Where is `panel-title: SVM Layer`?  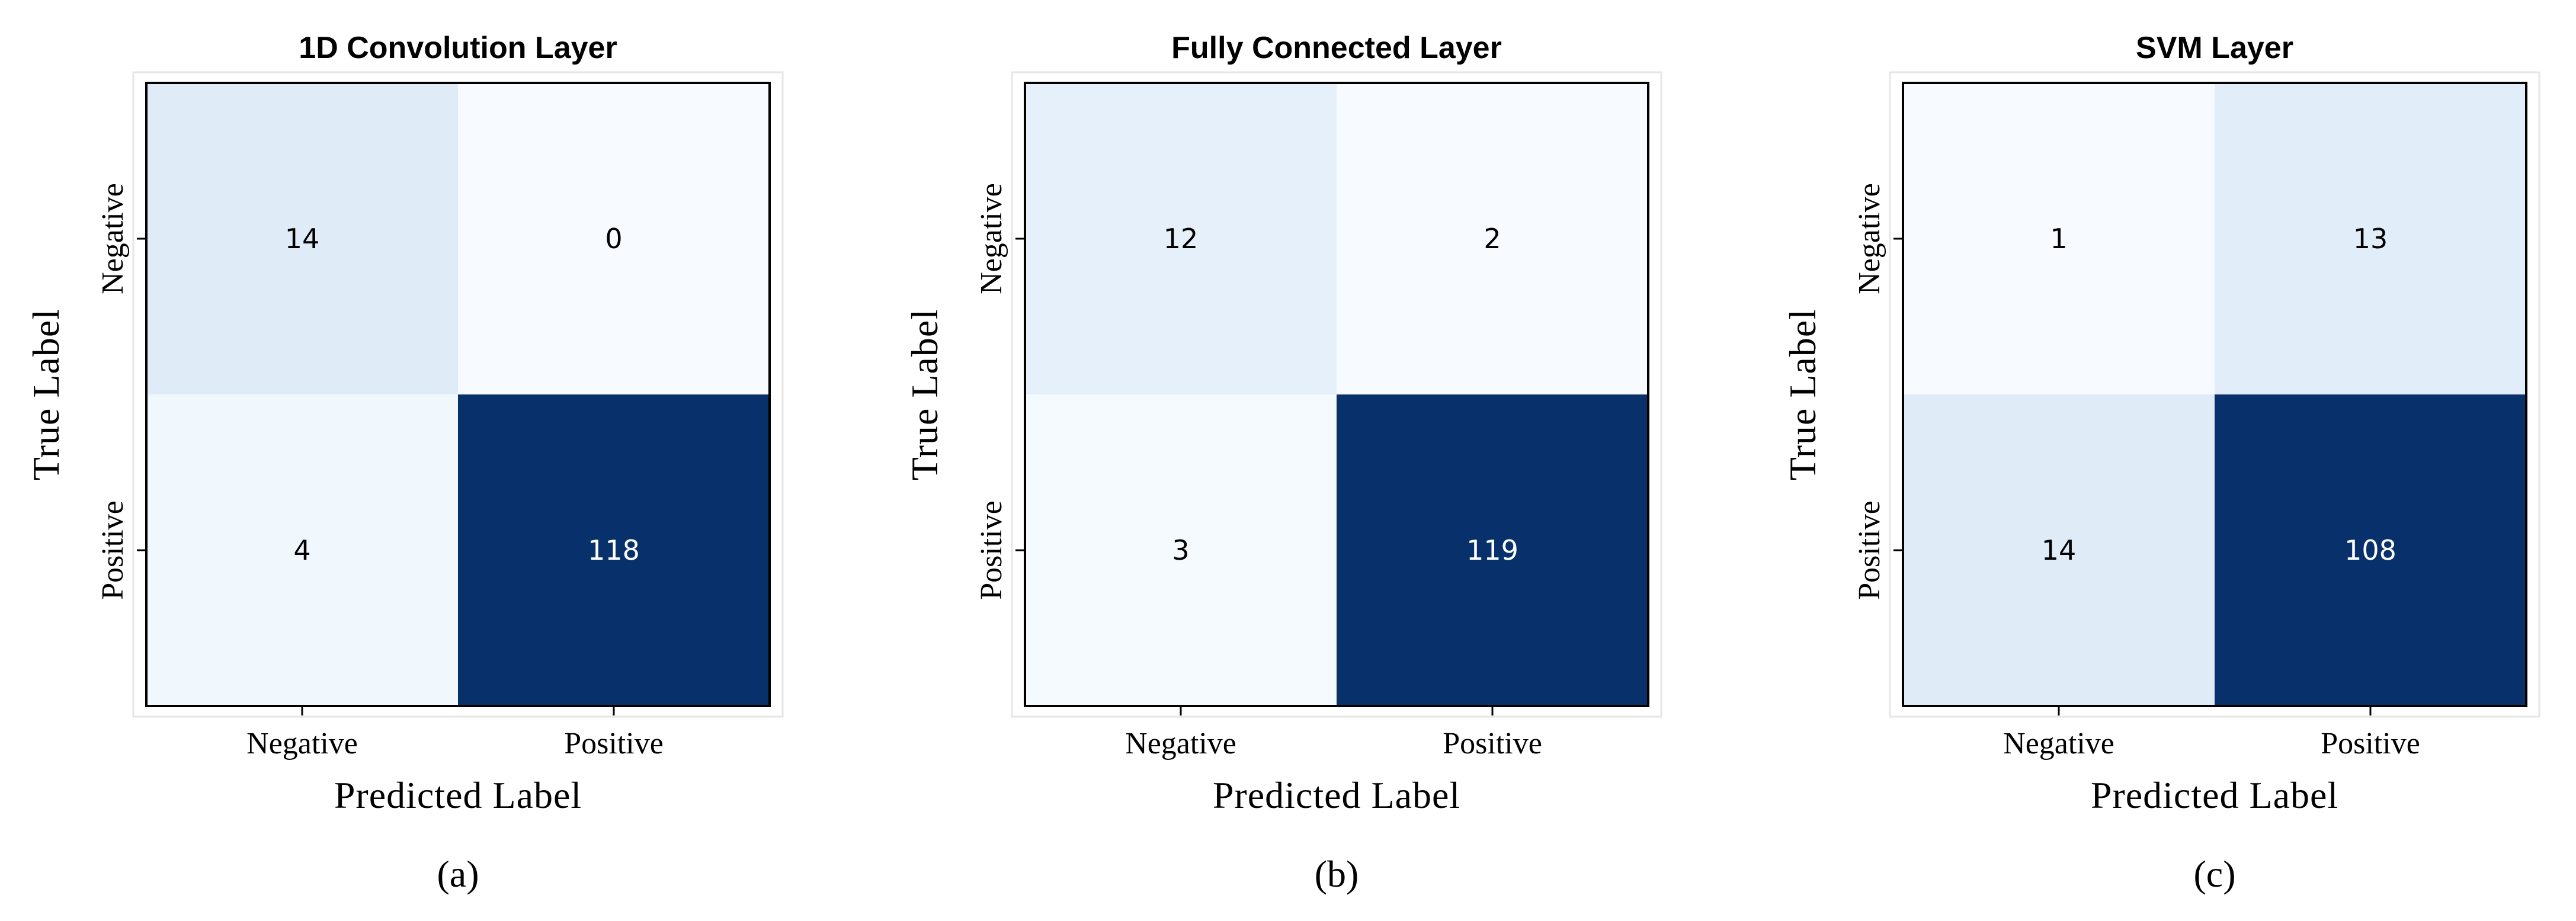 panel-title: SVM Layer is located at coordinates (2214, 48).